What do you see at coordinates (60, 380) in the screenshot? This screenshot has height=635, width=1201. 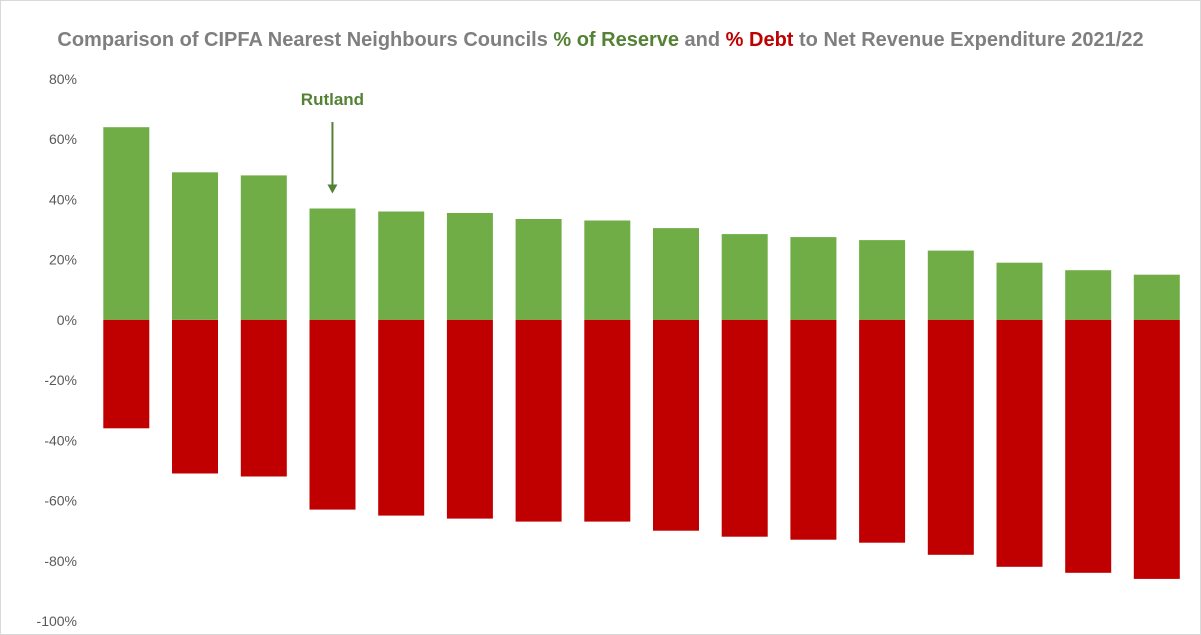 I see `y-tick-label: -20%` at bounding box center [60, 380].